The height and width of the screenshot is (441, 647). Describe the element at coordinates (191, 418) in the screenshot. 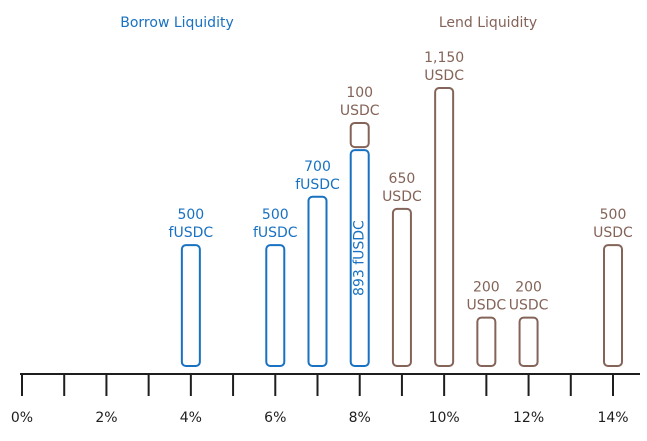

I see `x-tick-label: 4%` at that location.